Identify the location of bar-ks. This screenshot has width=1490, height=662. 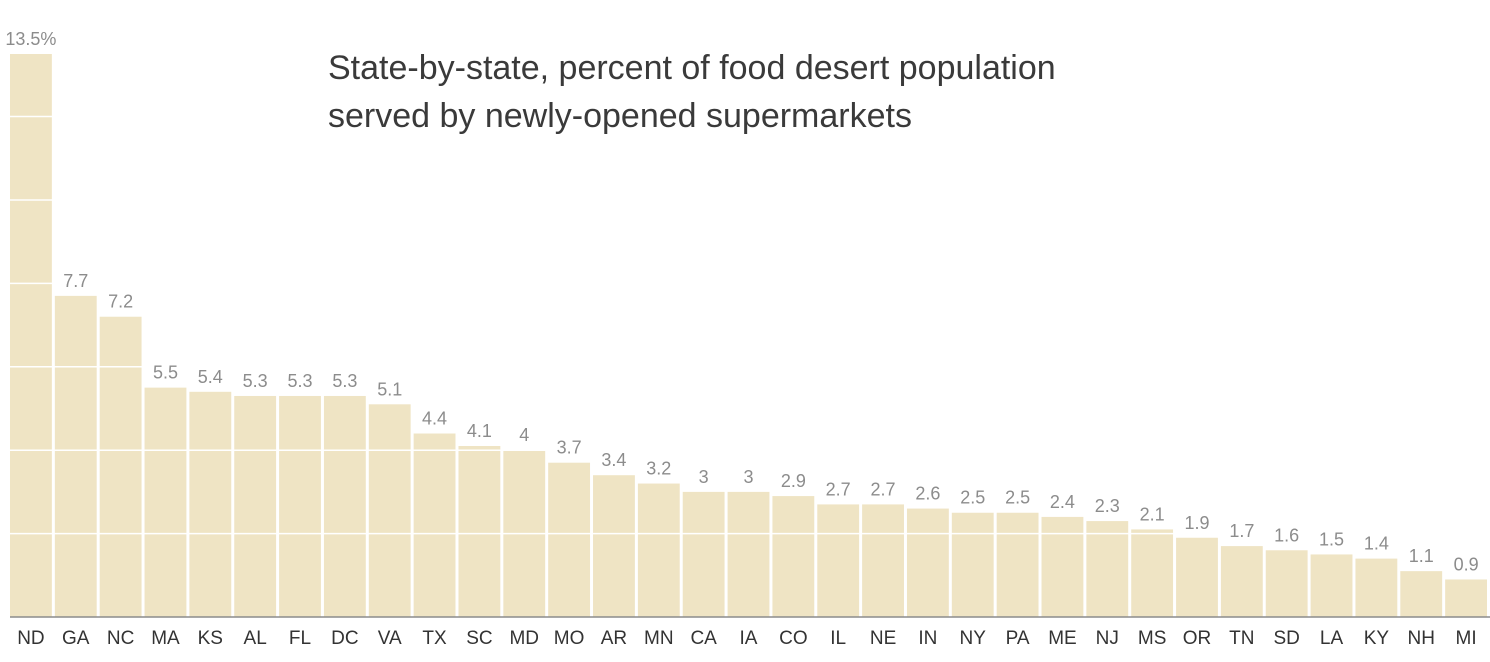
(210, 504).